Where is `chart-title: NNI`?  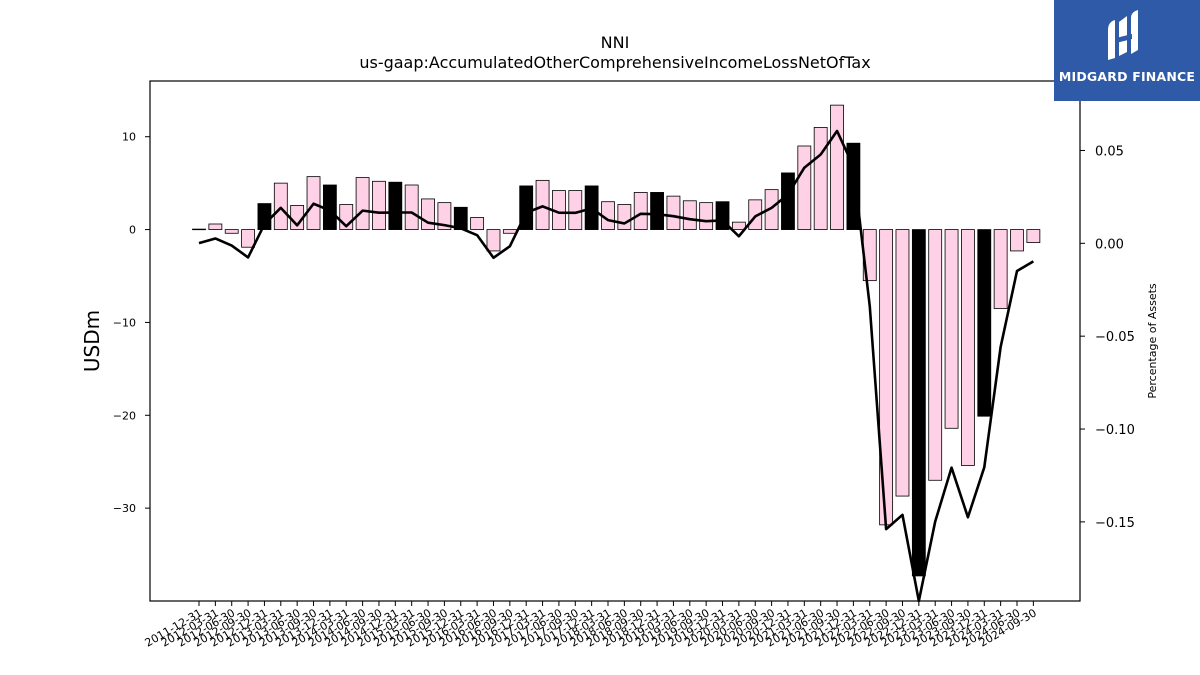
chart-title: NNI is located at coordinates (615, 42).